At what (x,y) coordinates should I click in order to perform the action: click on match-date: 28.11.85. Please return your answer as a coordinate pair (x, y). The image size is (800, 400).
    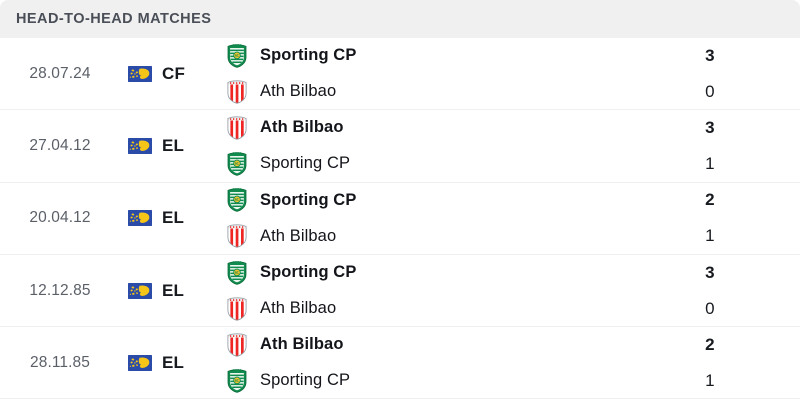
    Looking at the image, I should click on (60, 362).